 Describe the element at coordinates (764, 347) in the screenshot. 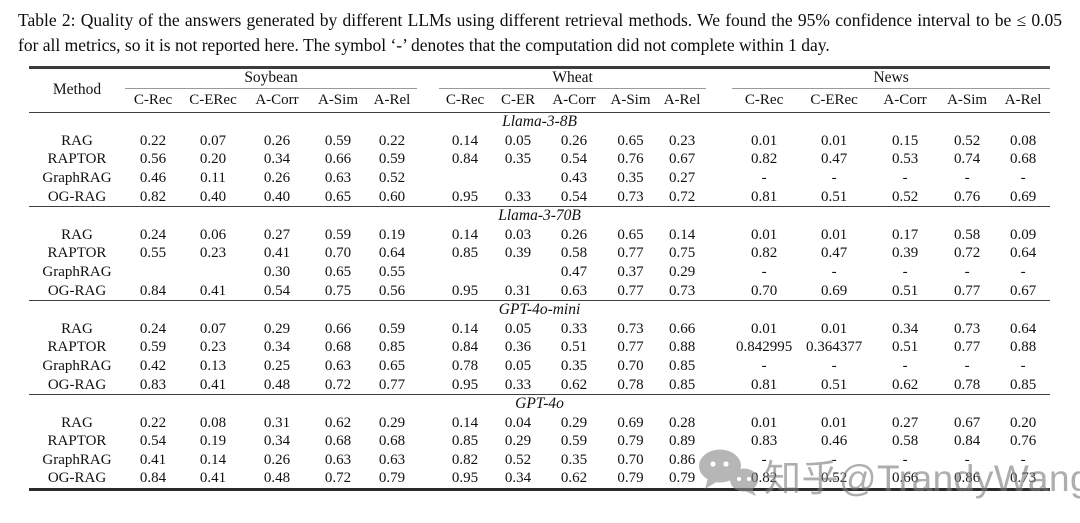

I see `value-cell: 0.842995` at that location.